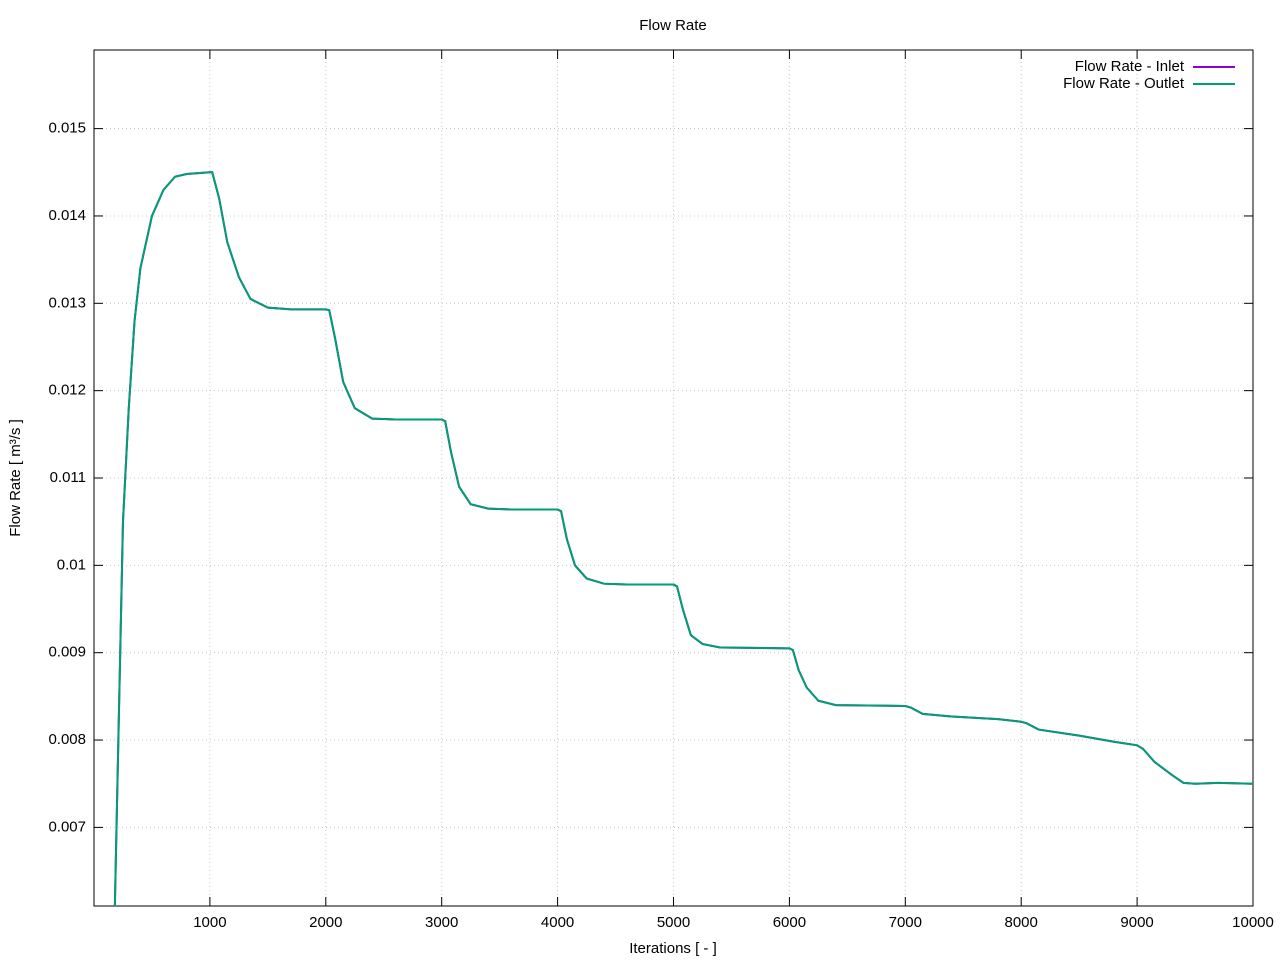 The image size is (1280, 960). I want to click on x-tick-label: 9000, so click(1136, 922).